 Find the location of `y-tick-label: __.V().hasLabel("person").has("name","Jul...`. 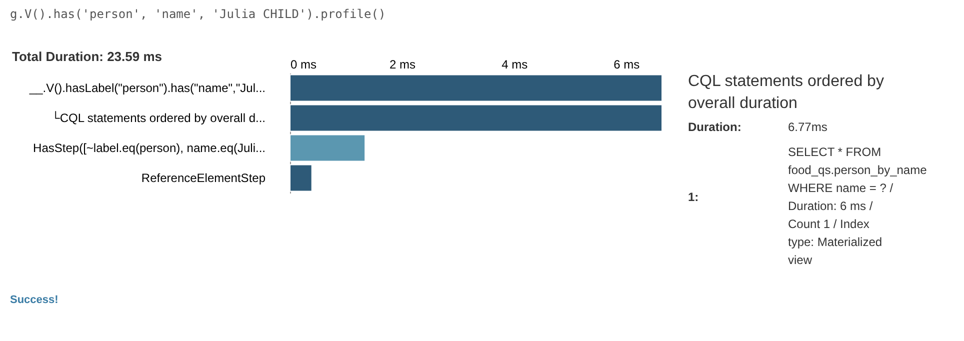

y-tick-label: __.V().hasLabel("person").has("name","Jul... is located at coordinates (147, 88).